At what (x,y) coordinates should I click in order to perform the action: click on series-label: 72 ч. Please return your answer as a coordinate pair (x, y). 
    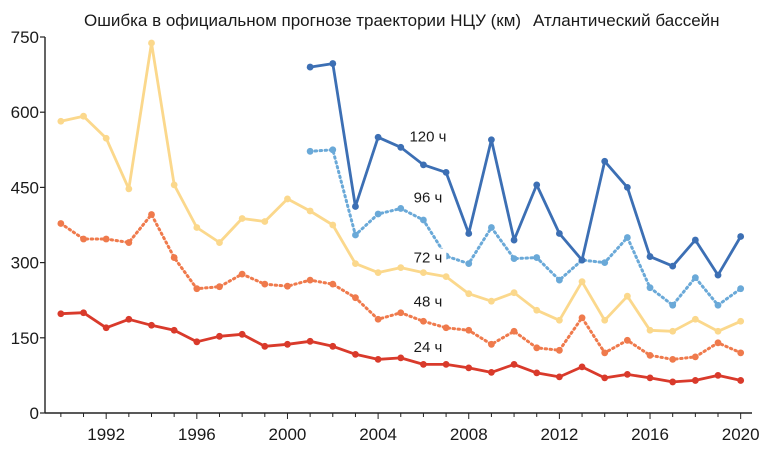
    Looking at the image, I should click on (428, 258).